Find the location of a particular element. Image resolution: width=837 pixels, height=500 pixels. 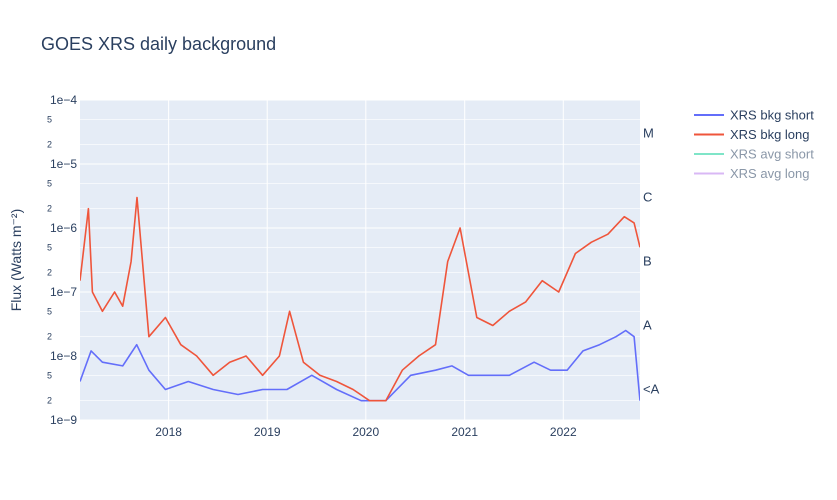

legend-item: XRS bkg short is located at coordinates (754, 115).